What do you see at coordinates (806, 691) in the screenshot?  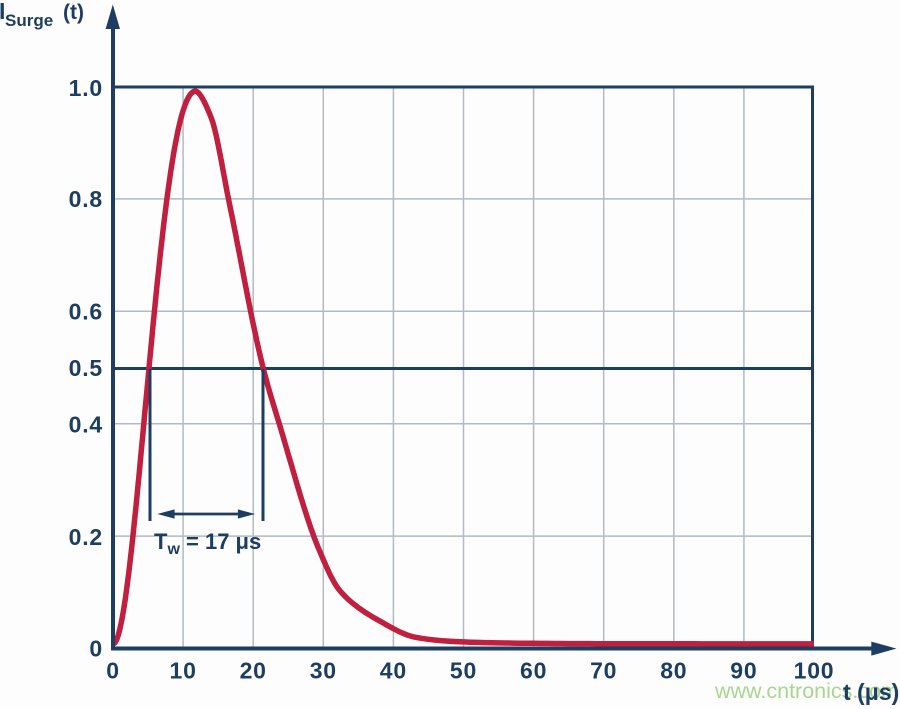 I see `svg-text: www.cntronics.com` at bounding box center [806, 691].